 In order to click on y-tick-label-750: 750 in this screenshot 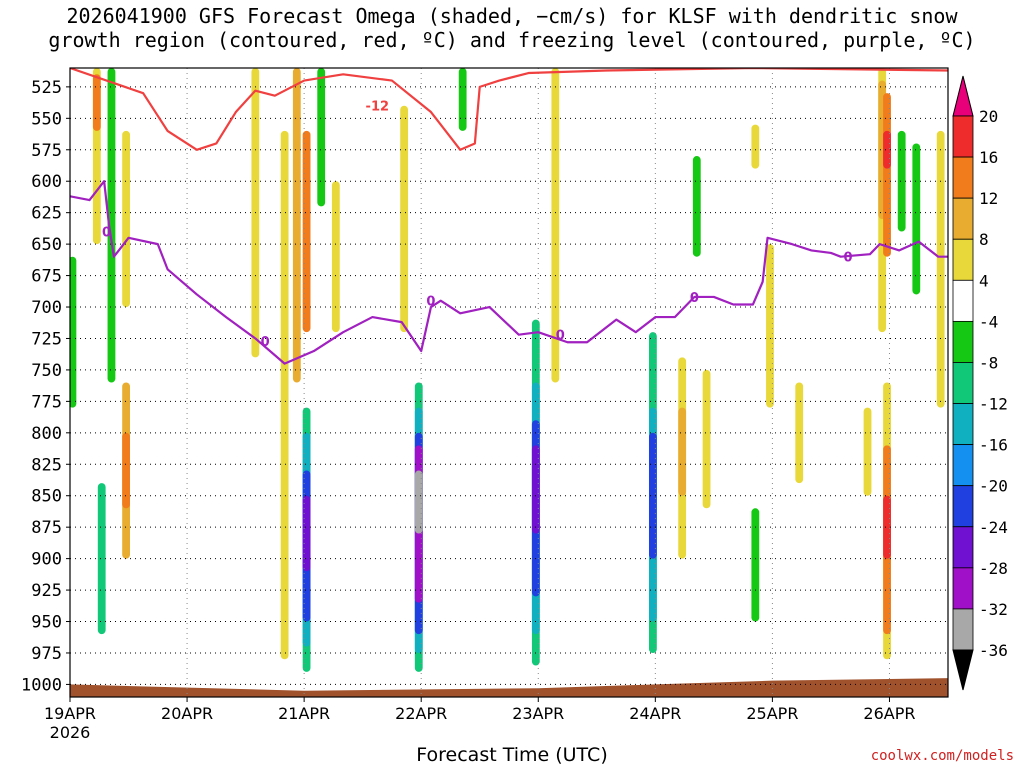, I will do `click(46, 371)`.